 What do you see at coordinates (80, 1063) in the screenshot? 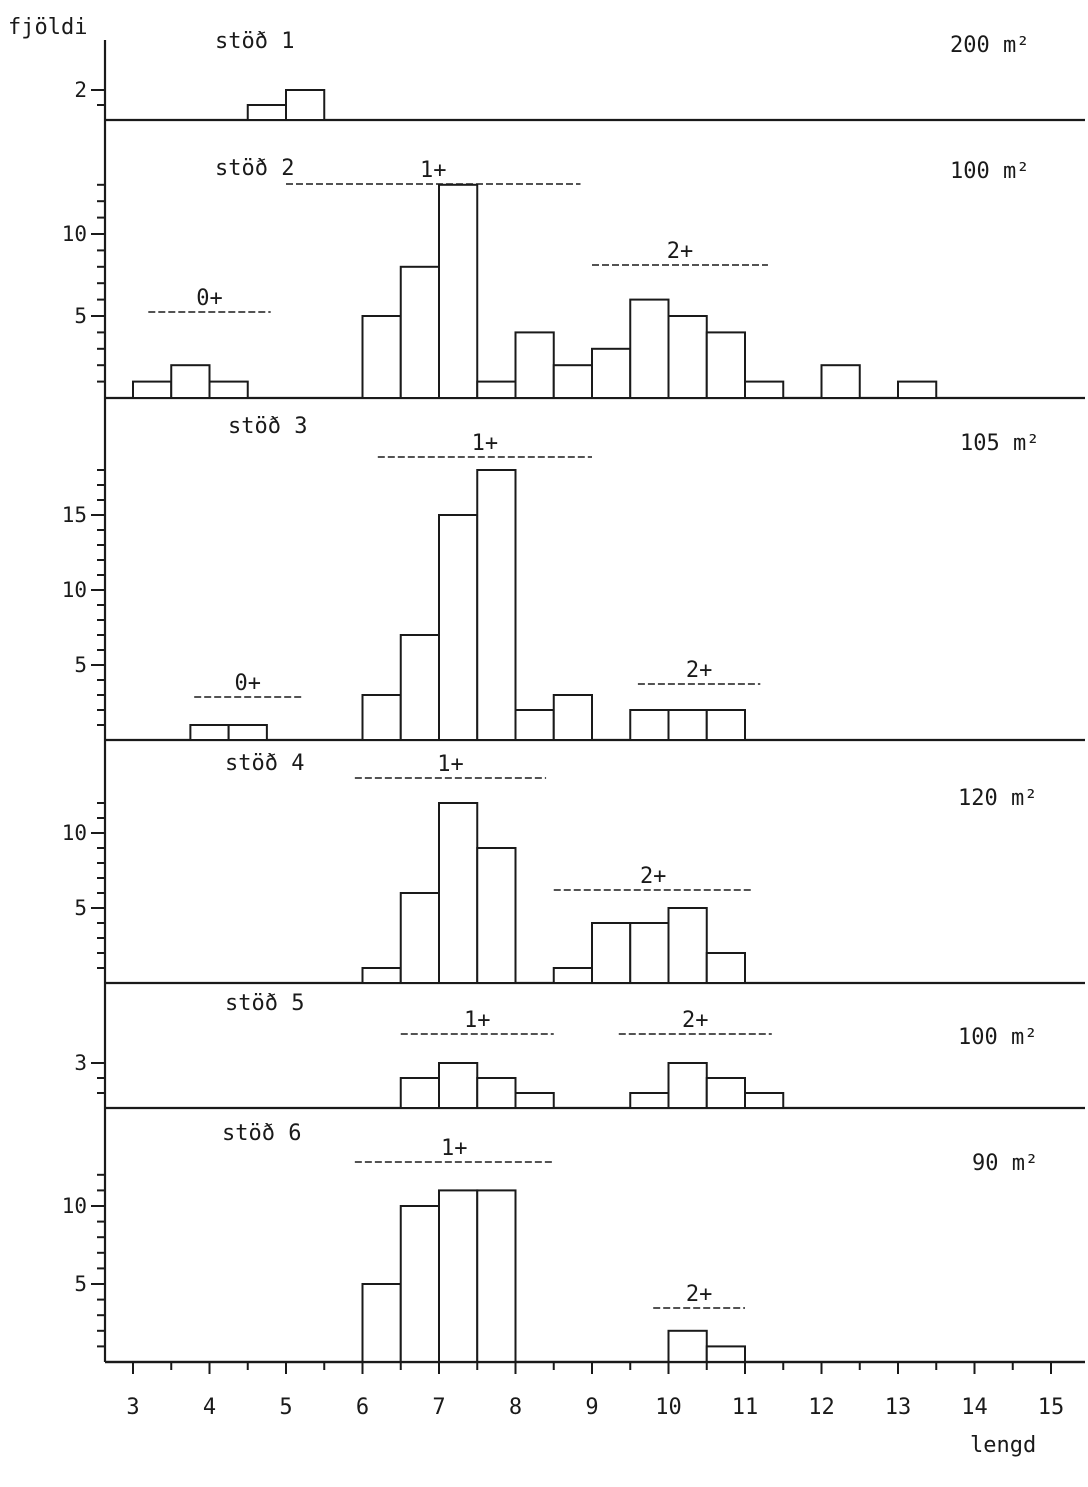
I see `y-tick-label: 3` at bounding box center [80, 1063].